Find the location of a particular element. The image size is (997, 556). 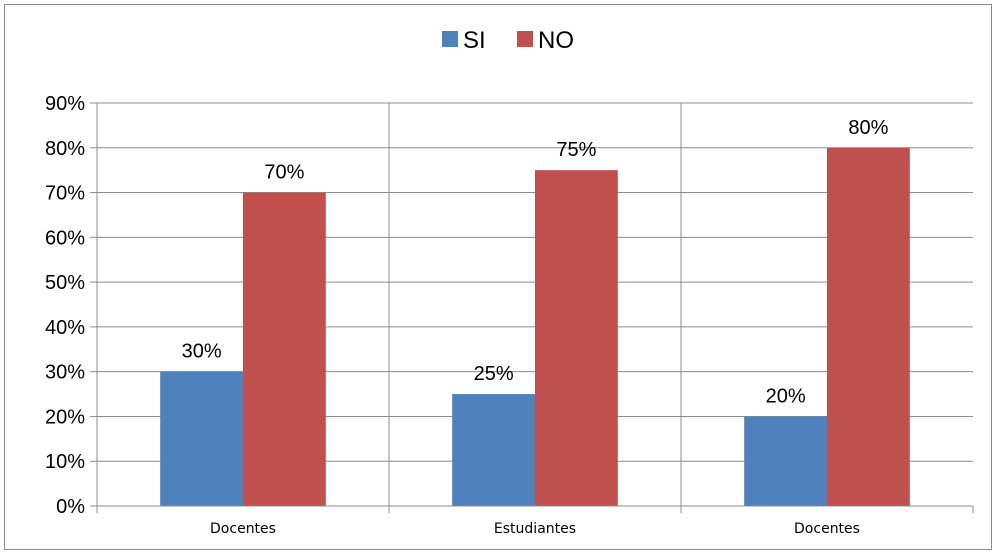

data-label-no-0: 70% is located at coordinates (284, 173).